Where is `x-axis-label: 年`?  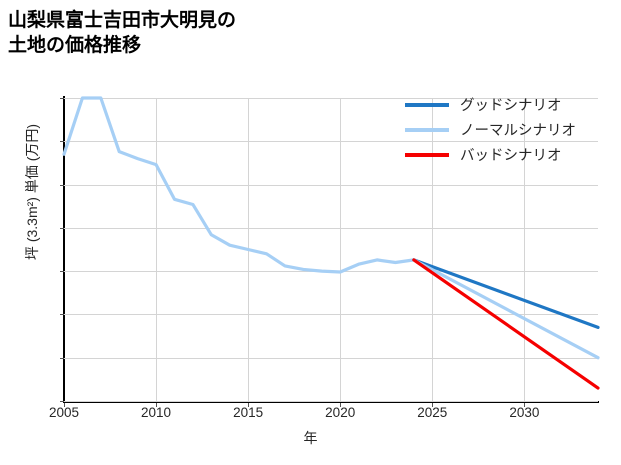 x-axis-label: 年 is located at coordinates (310, 438).